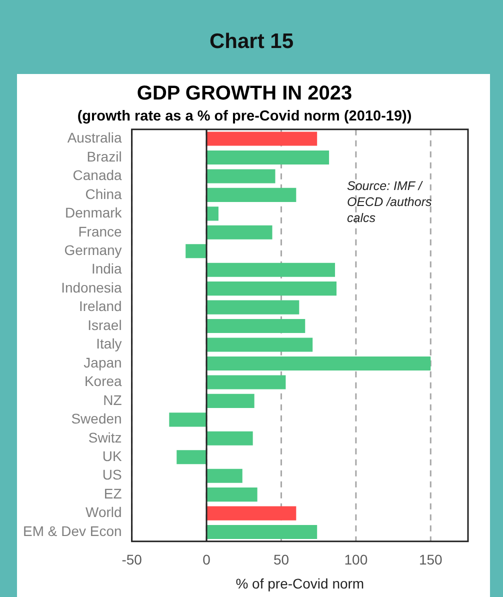  Describe the element at coordinates (281, 560) in the screenshot. I see `x-tick-label: 50` at that location.